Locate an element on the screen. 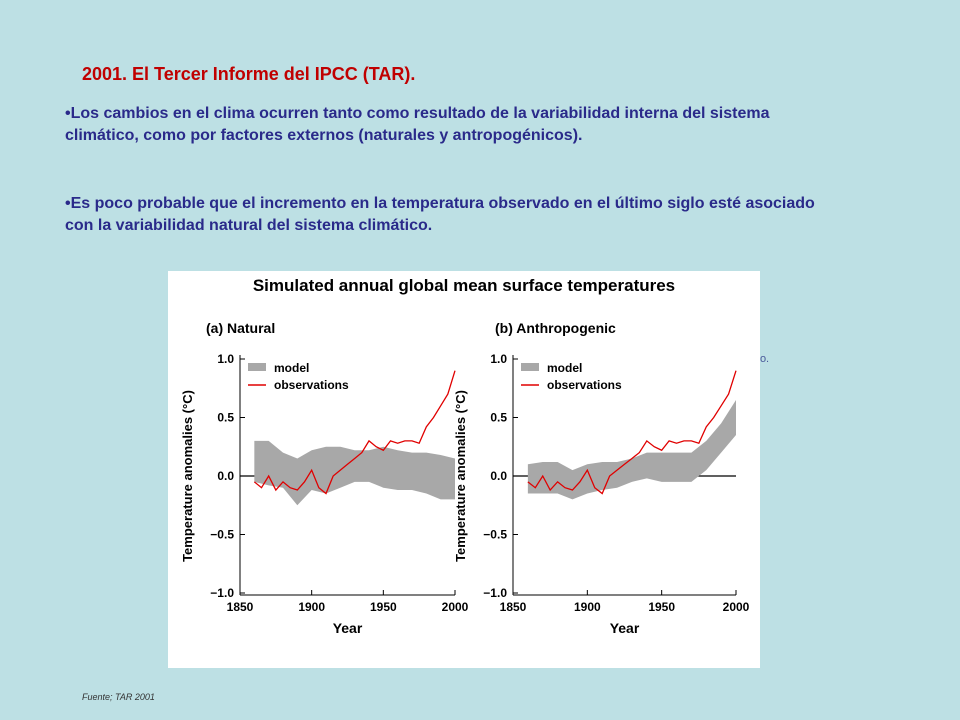 This screenshot has width=960, height=720. panel-1-legend-model-swatch is located at coordinates (257, 367).